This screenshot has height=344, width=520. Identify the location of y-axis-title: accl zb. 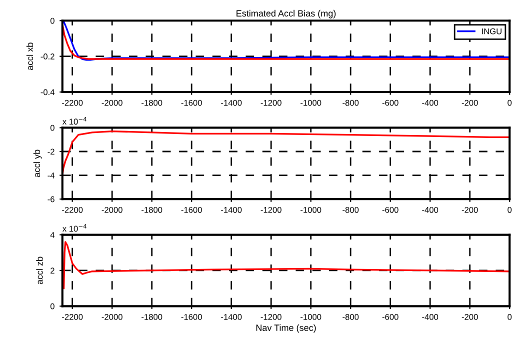
(39, 270).